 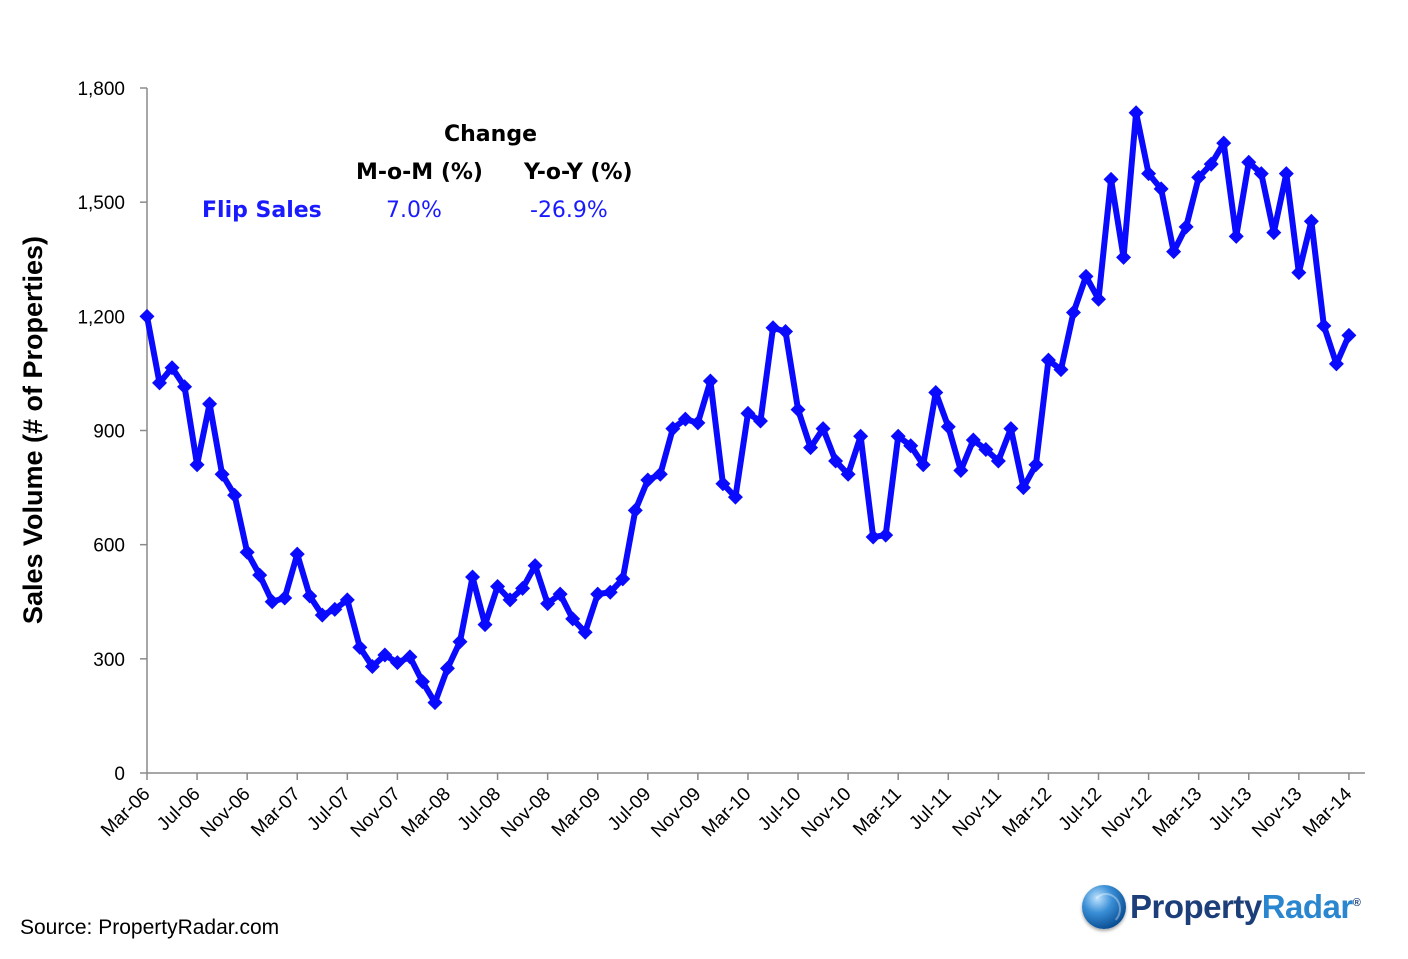 I want to click on x-tick-label: Nov-09, so click(x=676, y=813).